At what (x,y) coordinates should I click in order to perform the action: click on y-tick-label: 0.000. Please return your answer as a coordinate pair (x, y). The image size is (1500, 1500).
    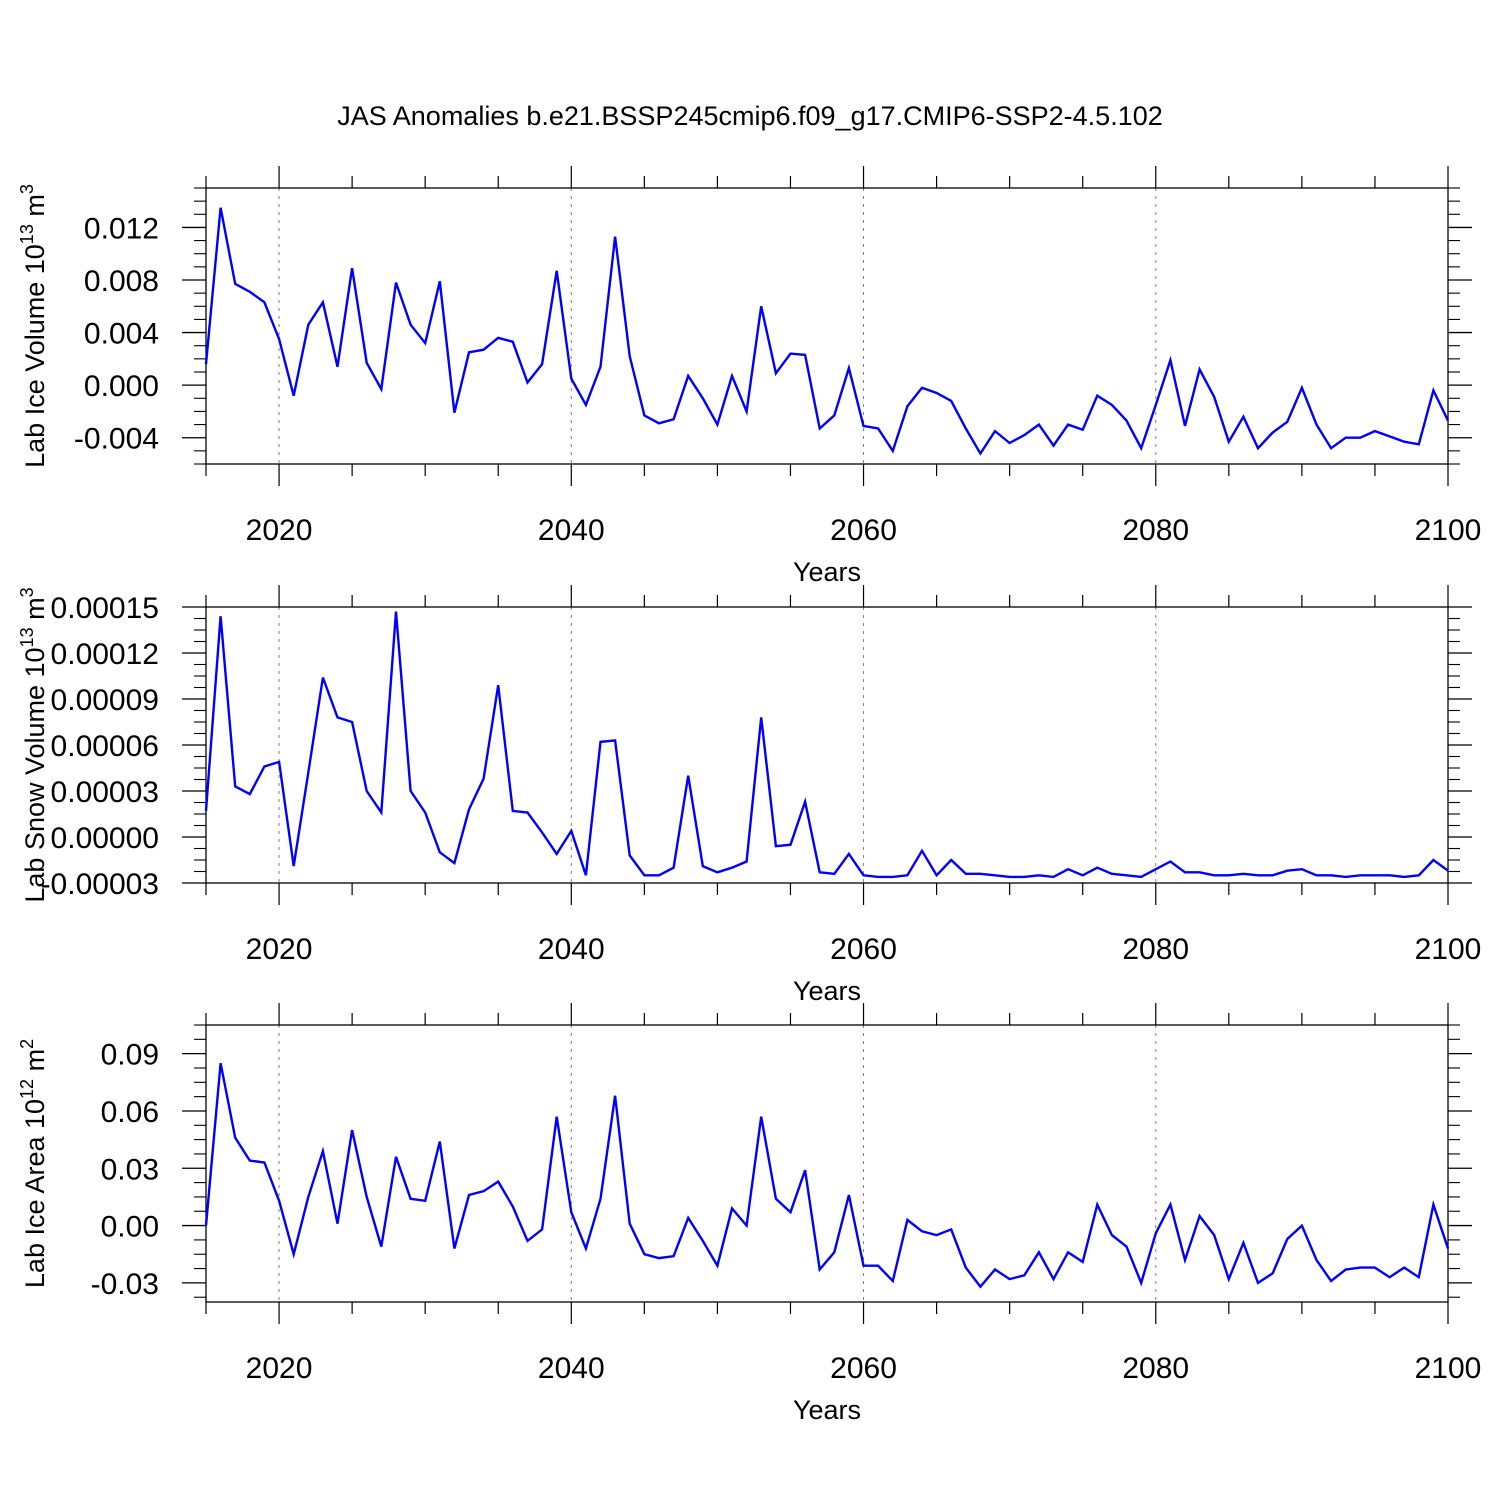
    Looking at the image, I should click on (121, 386).